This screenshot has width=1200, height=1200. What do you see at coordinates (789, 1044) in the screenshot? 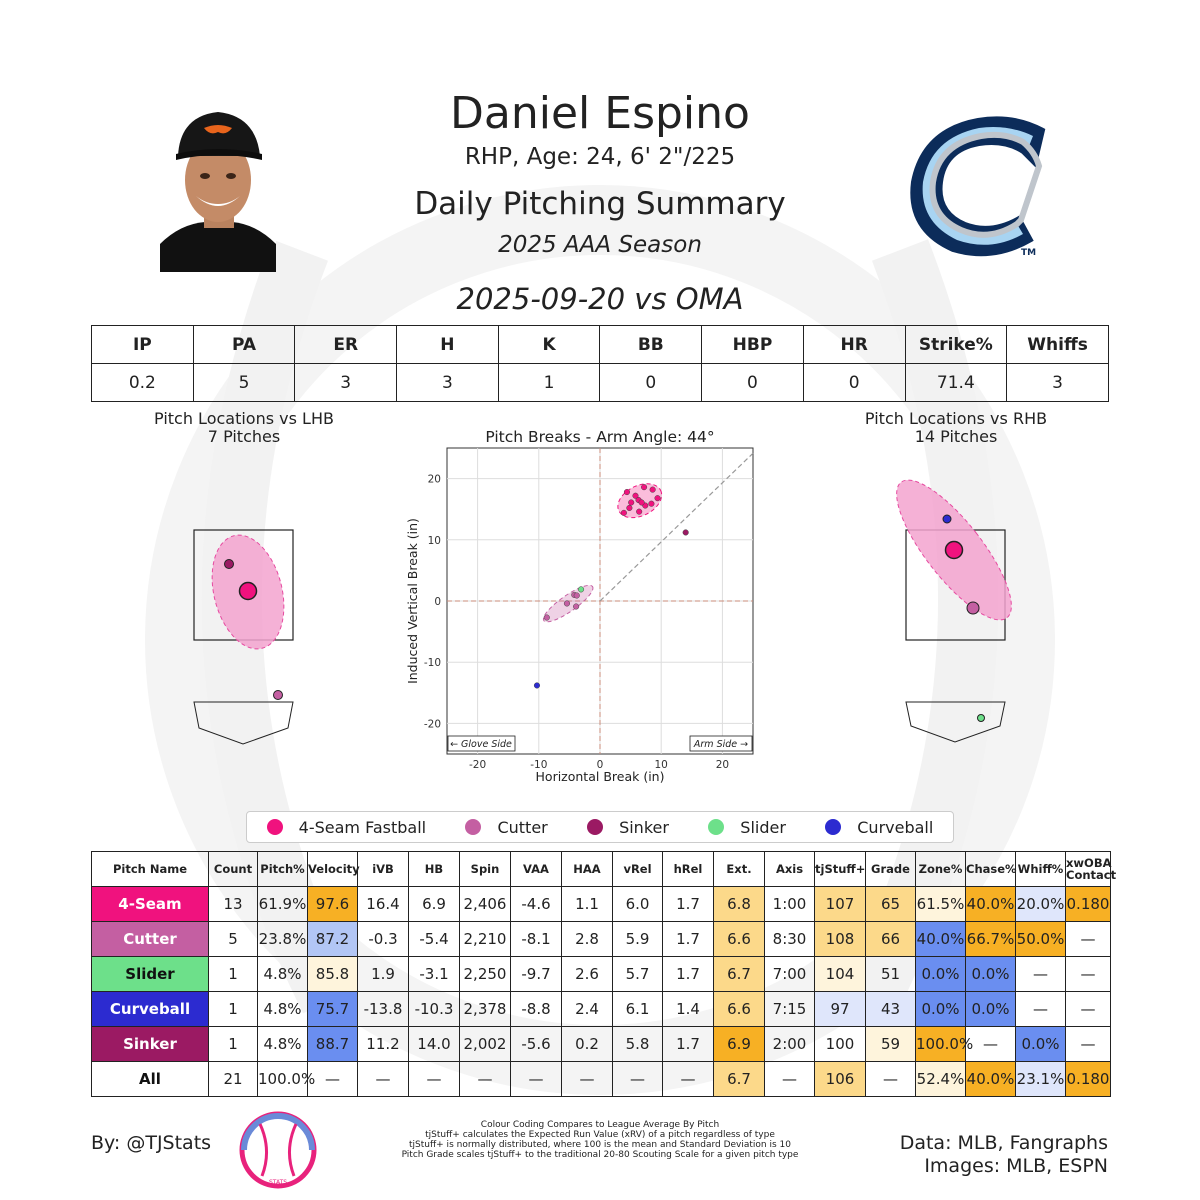
I see `metric-cell: 2:00` at bounding box center [789, 1044].